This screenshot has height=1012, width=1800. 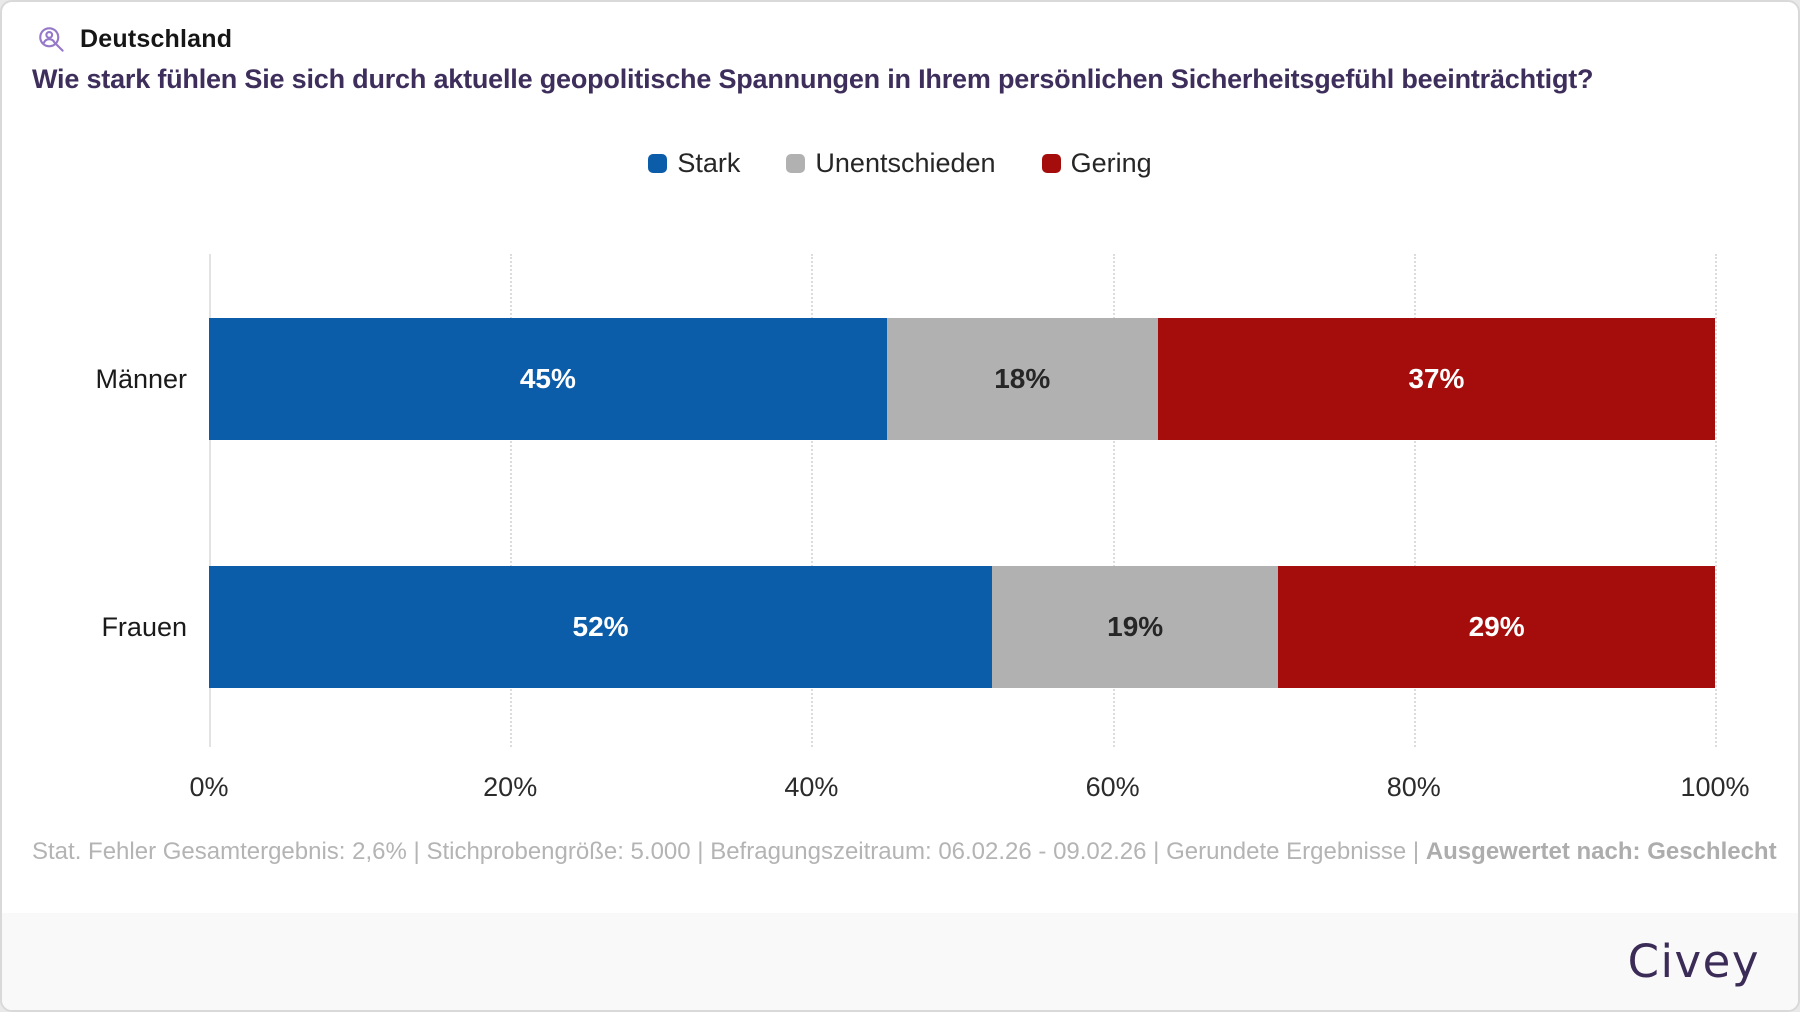 What do you see at coordinates (928, 851) in the screenshot?
I see `footnote-item: Befragungszeitraum: 06.02.26 - 09.02.26` at bounding box center [928, 851].